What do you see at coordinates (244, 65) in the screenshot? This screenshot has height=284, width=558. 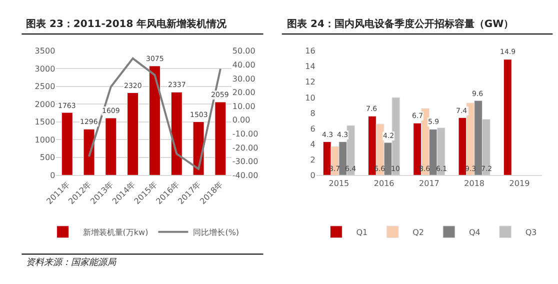 I see `y2-tick-label: 40.00` at bounding box center [244, 65].